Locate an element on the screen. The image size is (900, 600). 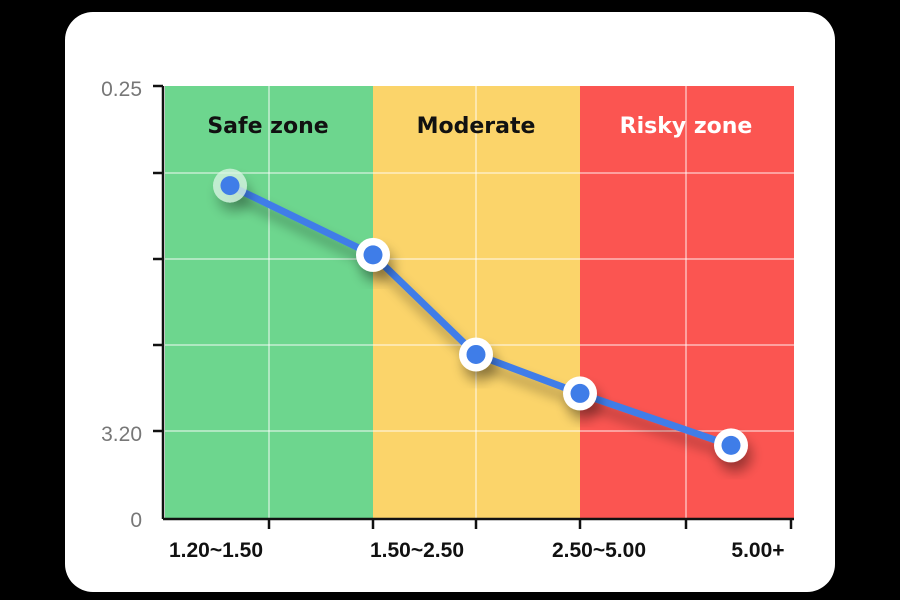
y-tick-label-zero: 0 is located at coordinates (136, 520).